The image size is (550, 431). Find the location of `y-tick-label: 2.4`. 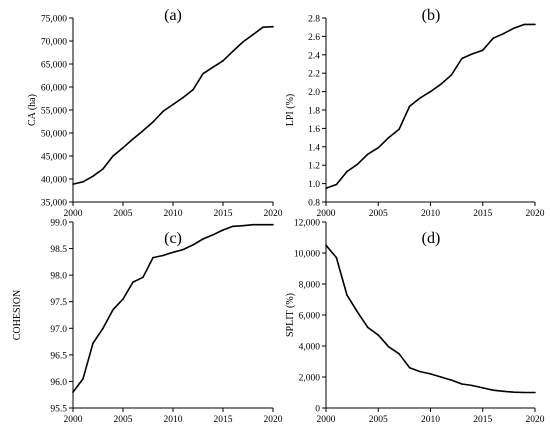

y-tick-label: 2.4 is located at coordinates (314, 56).